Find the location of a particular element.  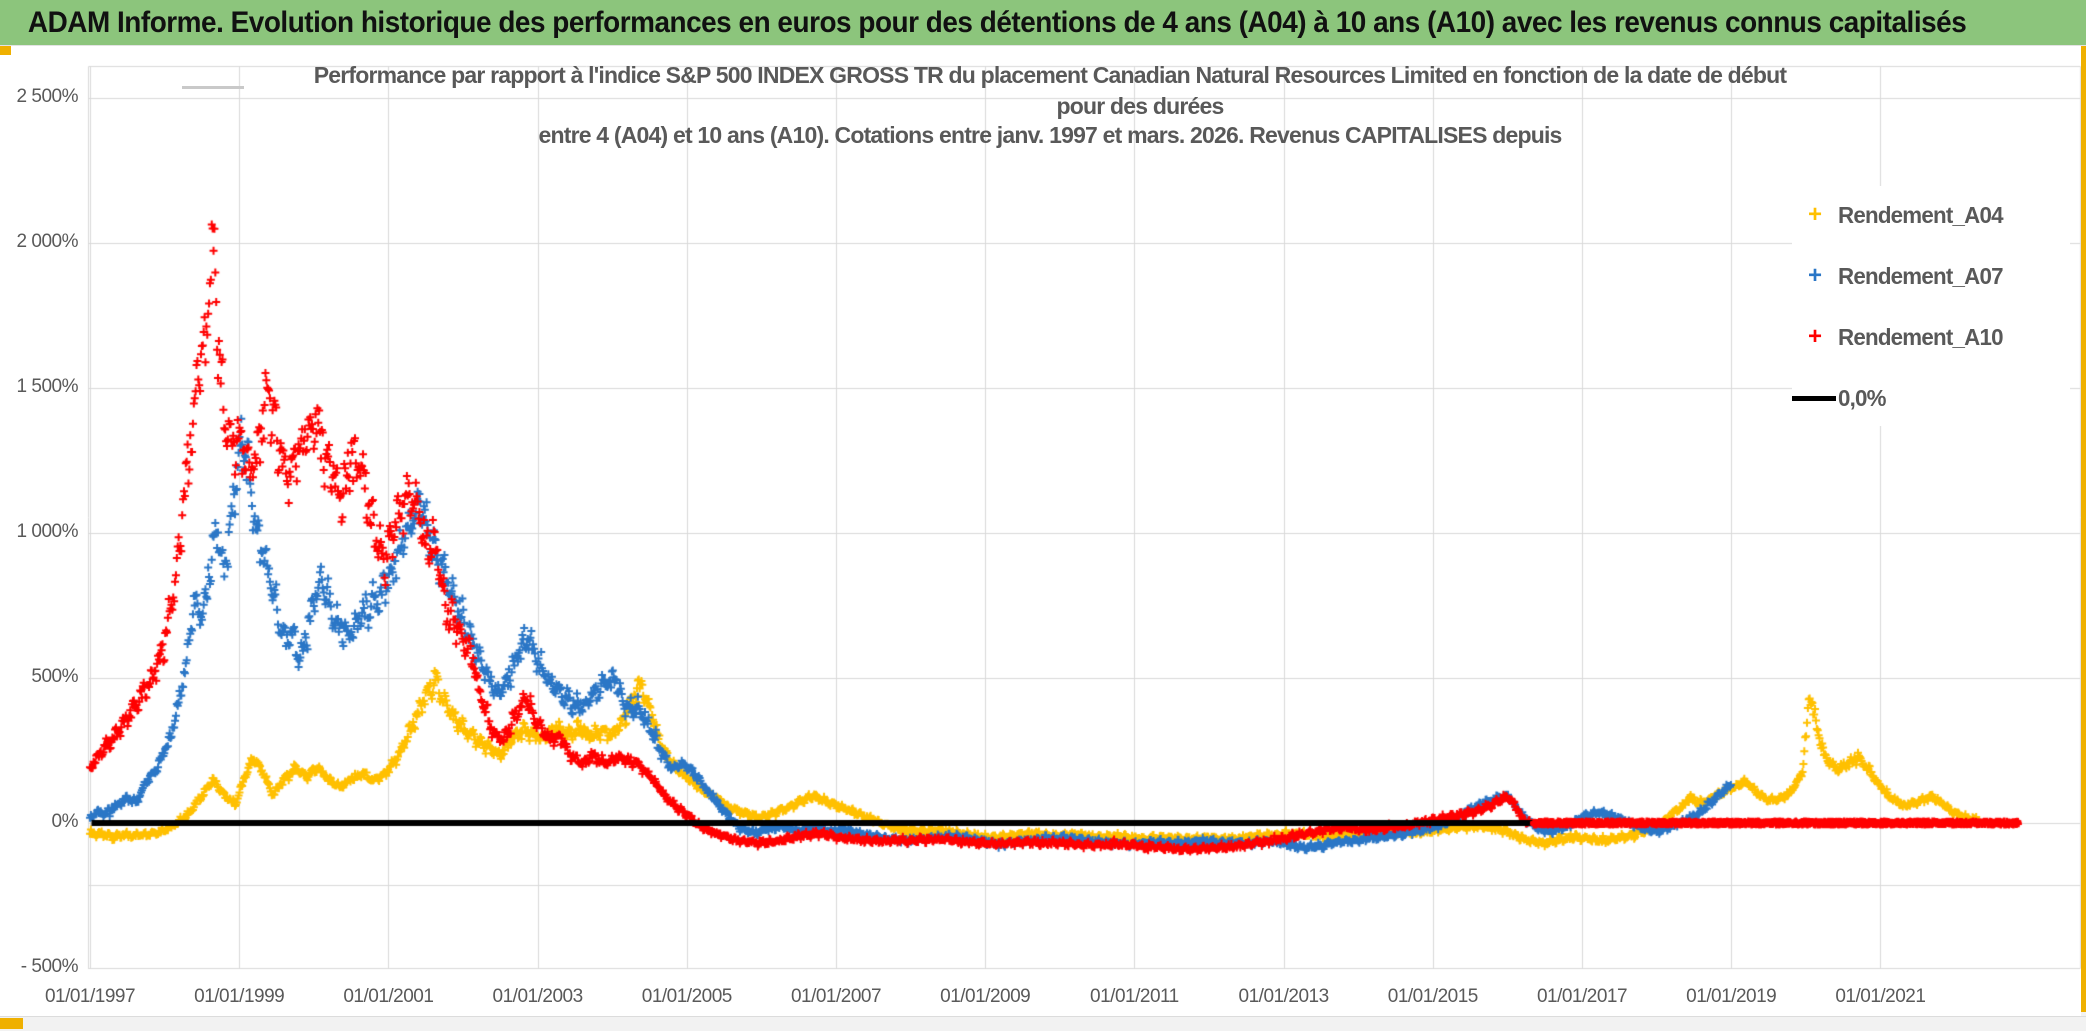

x-tick-label: 01/01/2021 is located at coordinates (1880, 996).